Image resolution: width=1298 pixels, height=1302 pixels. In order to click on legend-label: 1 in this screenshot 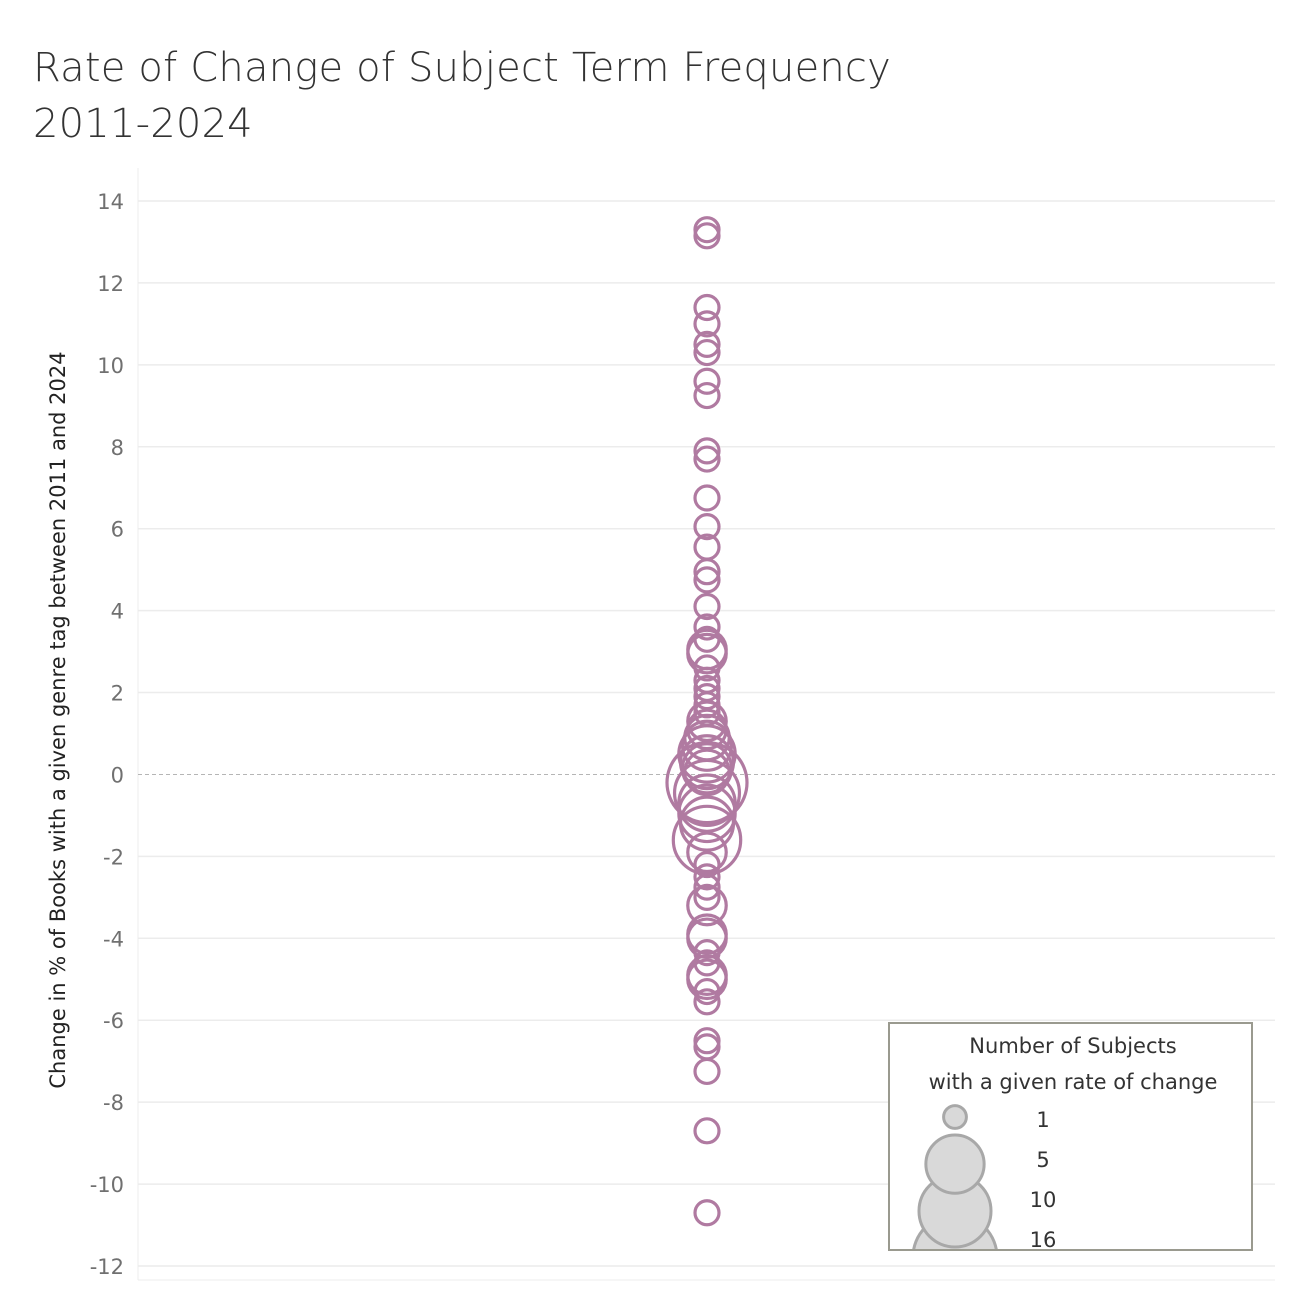, I will do `click(1042, 1120)`.